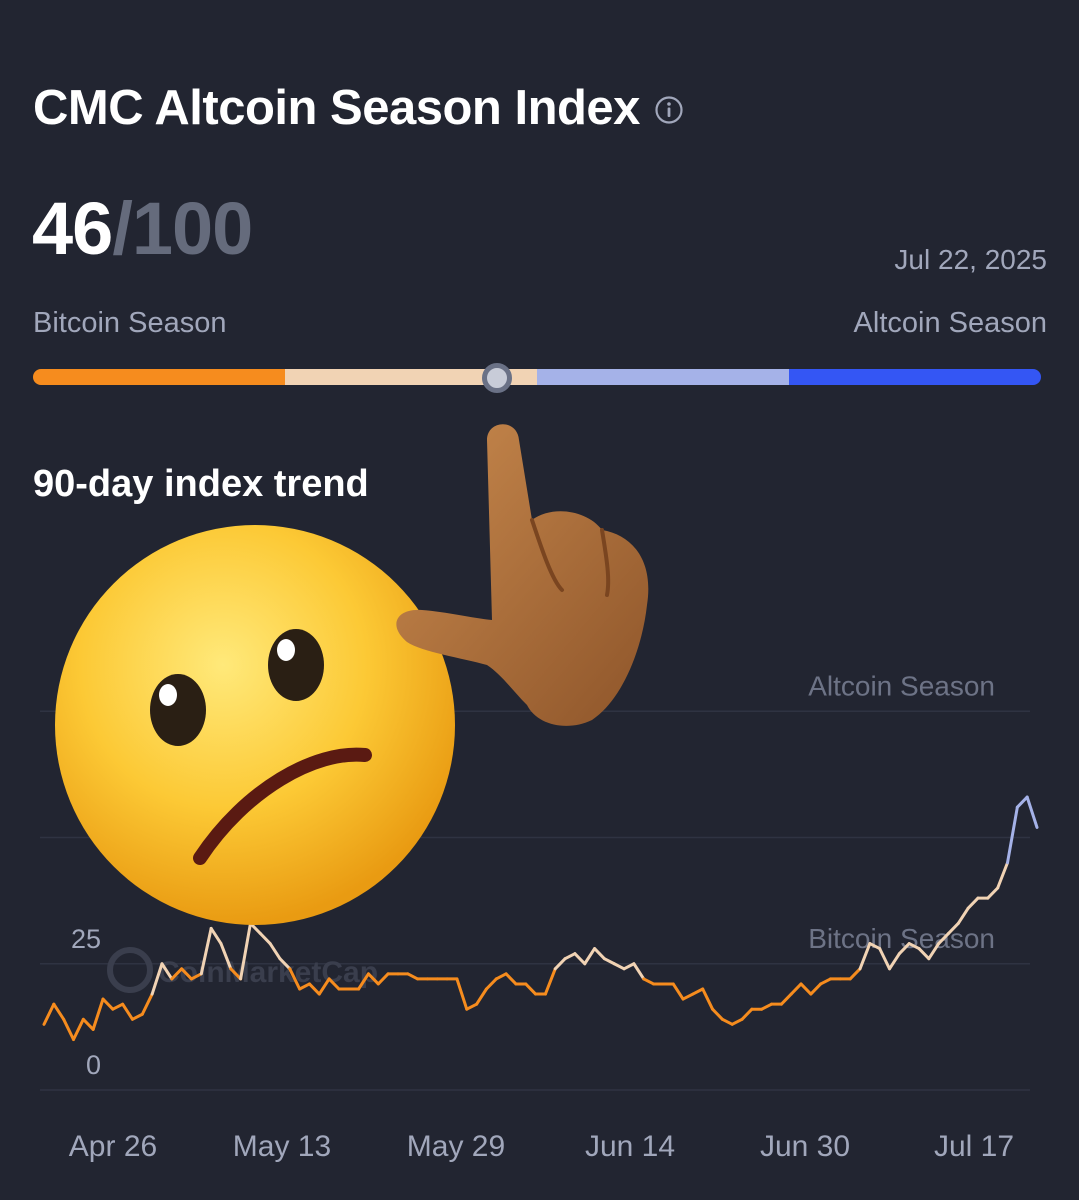  What do you see at coordinates (255, 725) in the screenshot?
I see `confused-face-emoji` at bounding box center [255, 725].